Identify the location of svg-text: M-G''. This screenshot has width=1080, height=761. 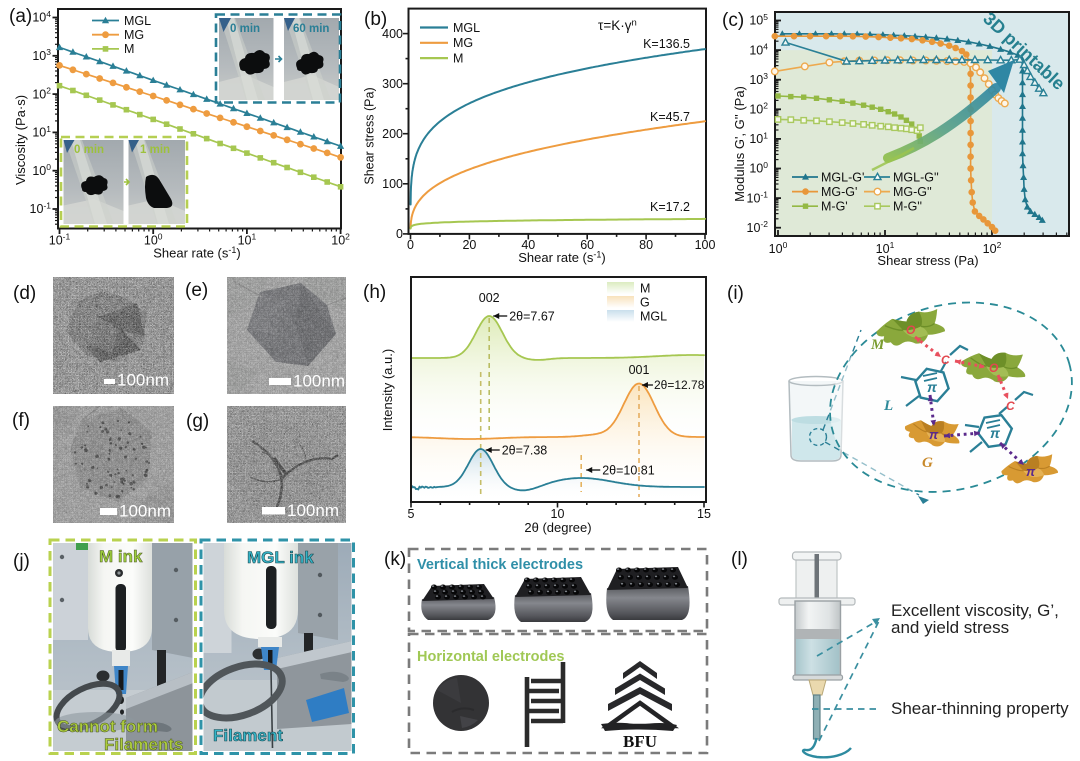
(907, 207).